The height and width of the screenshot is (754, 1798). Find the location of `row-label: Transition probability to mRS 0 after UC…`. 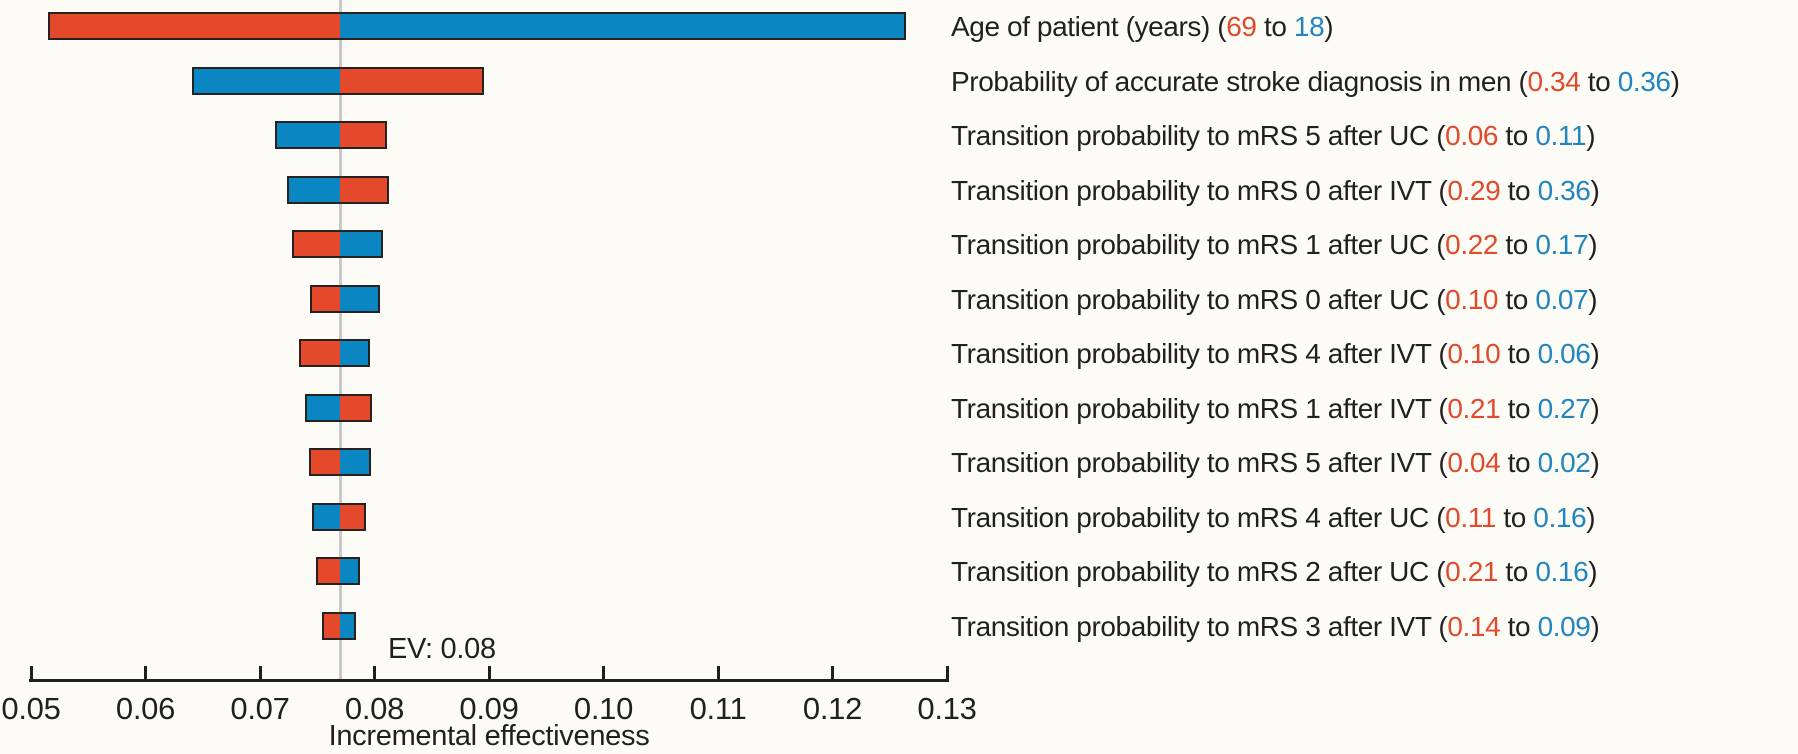

row-label: Transition probability to mRS 0 after UC… is located at coordinates (1274, 299).